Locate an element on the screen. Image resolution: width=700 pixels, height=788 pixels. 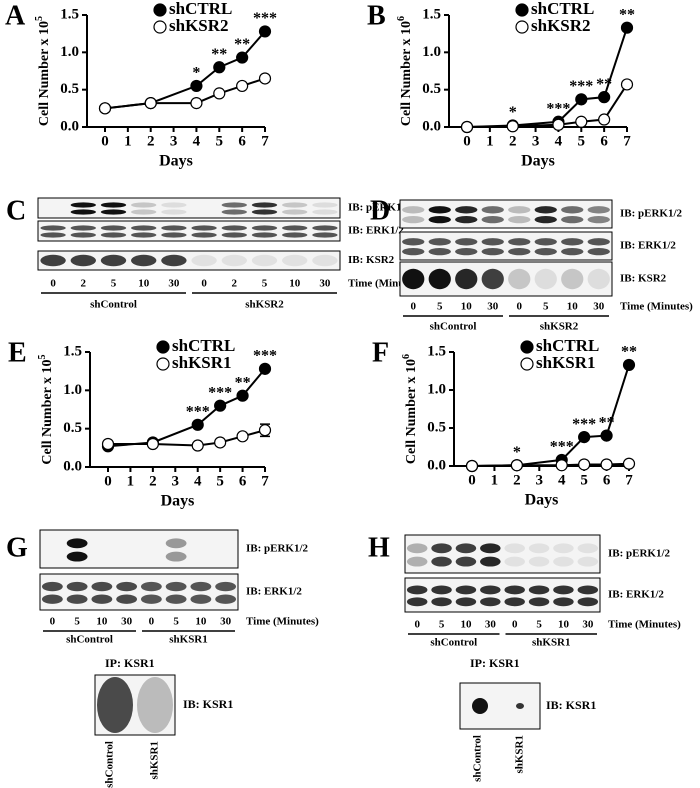
series-line is located at coordinates (547, 105).